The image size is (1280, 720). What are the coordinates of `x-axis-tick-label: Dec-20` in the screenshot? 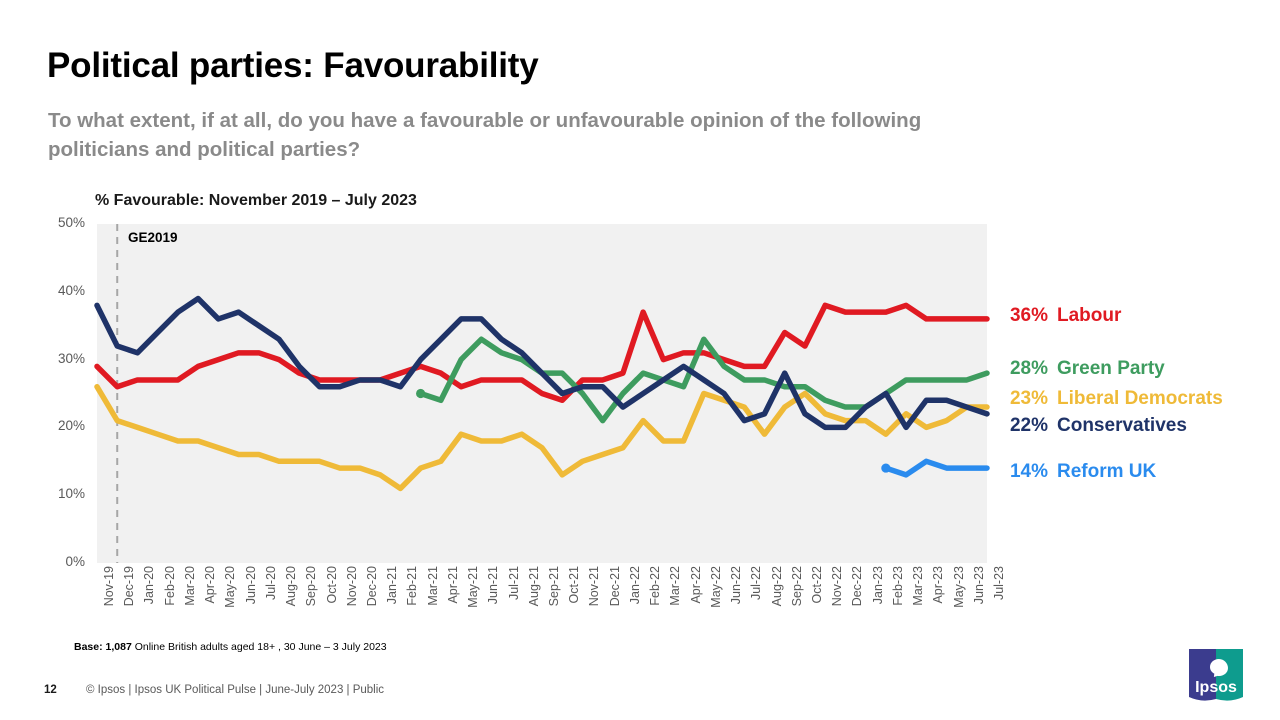 It's located at (371, 586).